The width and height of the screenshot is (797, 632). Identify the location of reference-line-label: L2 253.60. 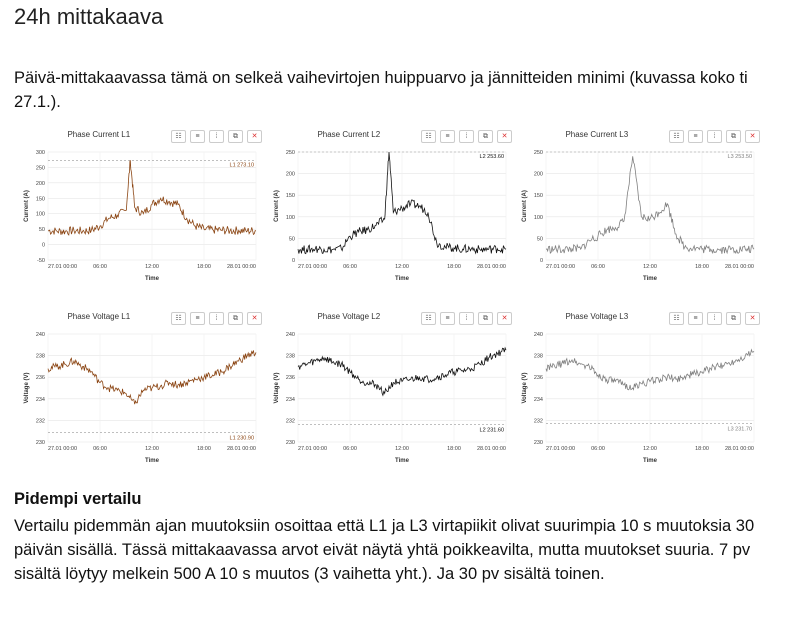
(492, 157).